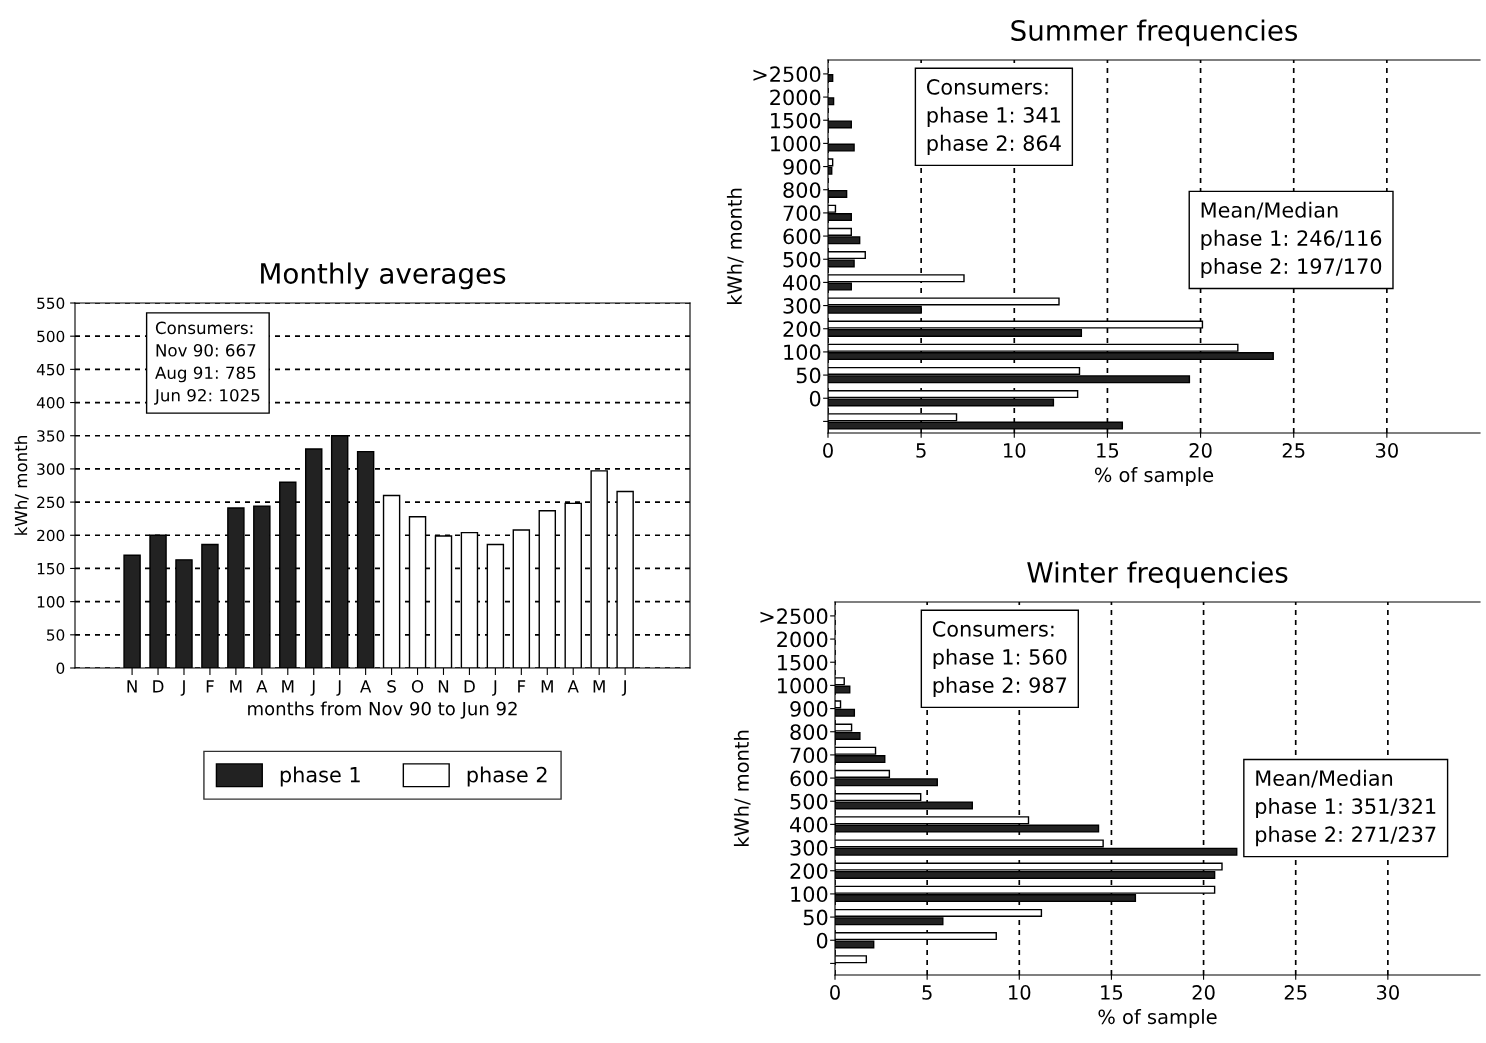 Image resolution: width=1486 pixels, height=1043 pixels. I want to click on x-tick-label: O, so click(417, 686).